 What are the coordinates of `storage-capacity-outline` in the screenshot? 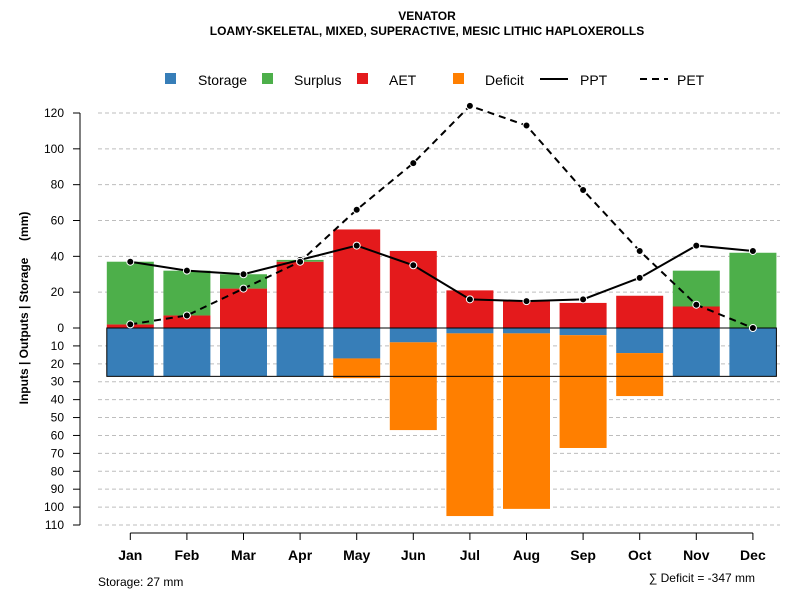 It's located at (441, 352).